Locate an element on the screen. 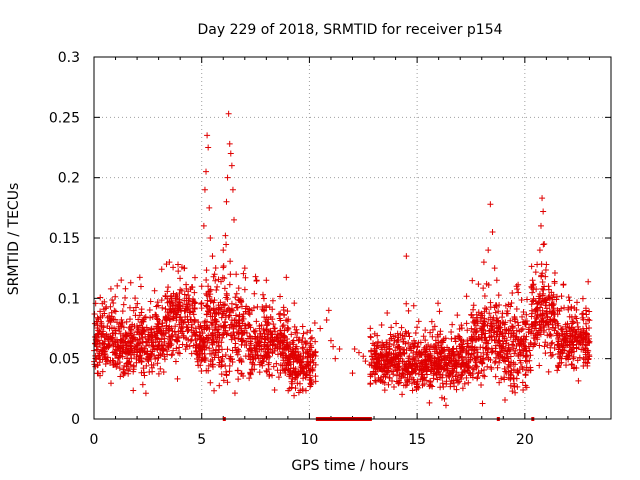 This screenshot has width=640, height=480. y-tick-label: 0.05 is located at coordinates (64, 360).